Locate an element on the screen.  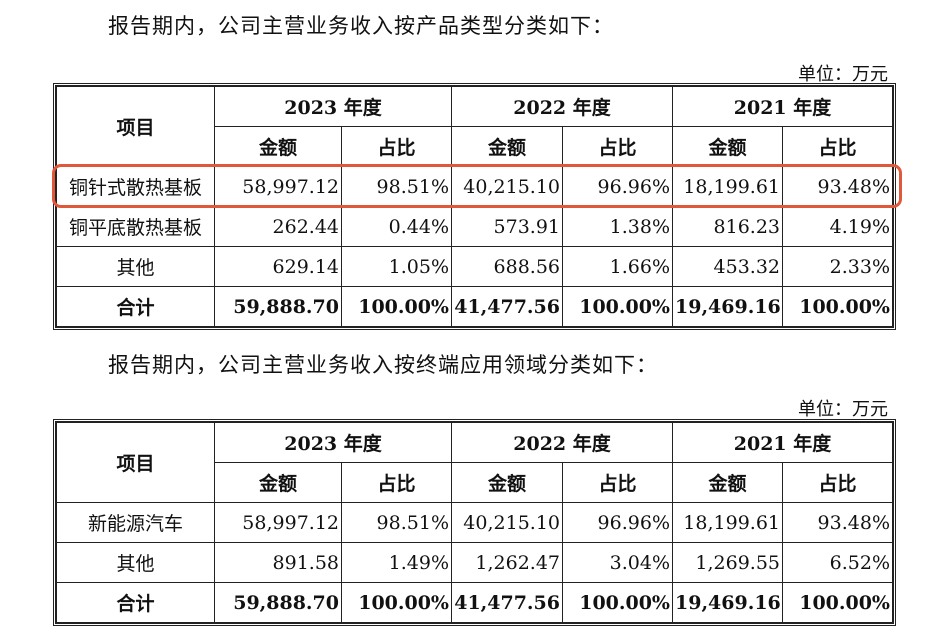
amount-cell: 629.14 is located at coordinates (278, 266).